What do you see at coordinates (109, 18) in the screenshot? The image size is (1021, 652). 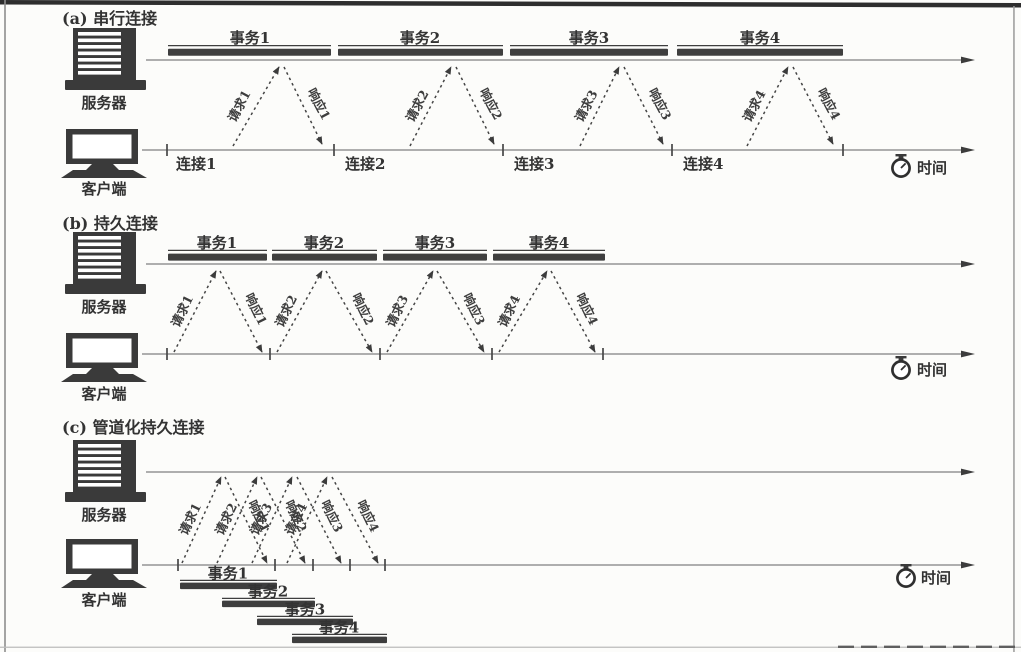 I see `panel-a-title: (a) 串行连接` at bounding box center [109, 18].